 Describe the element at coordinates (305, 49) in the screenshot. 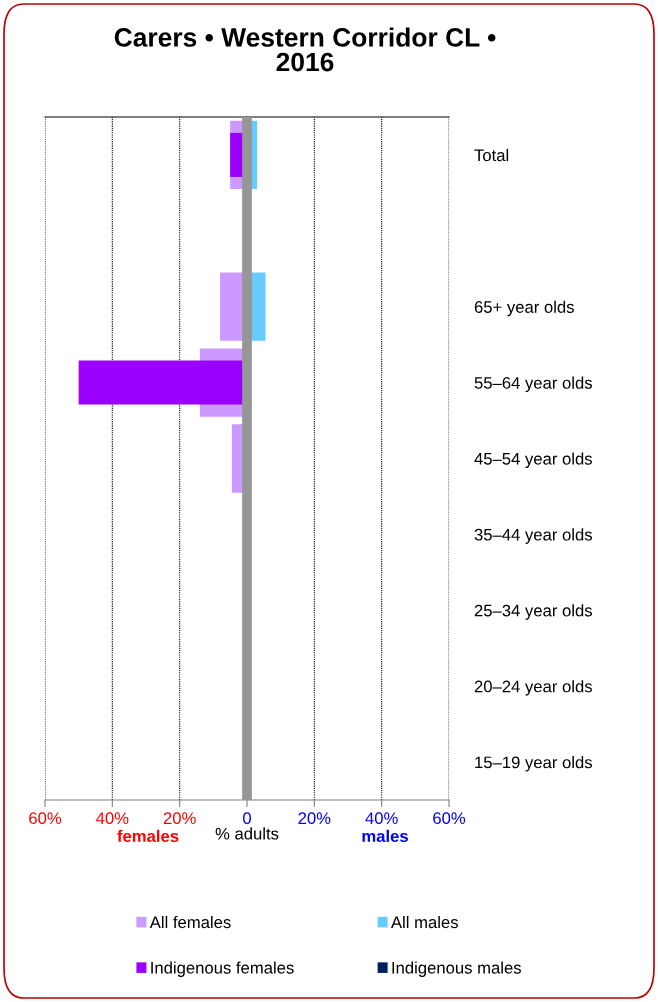

I see `chart-title: Carers • Western Corridor CL • 2016` at that location.